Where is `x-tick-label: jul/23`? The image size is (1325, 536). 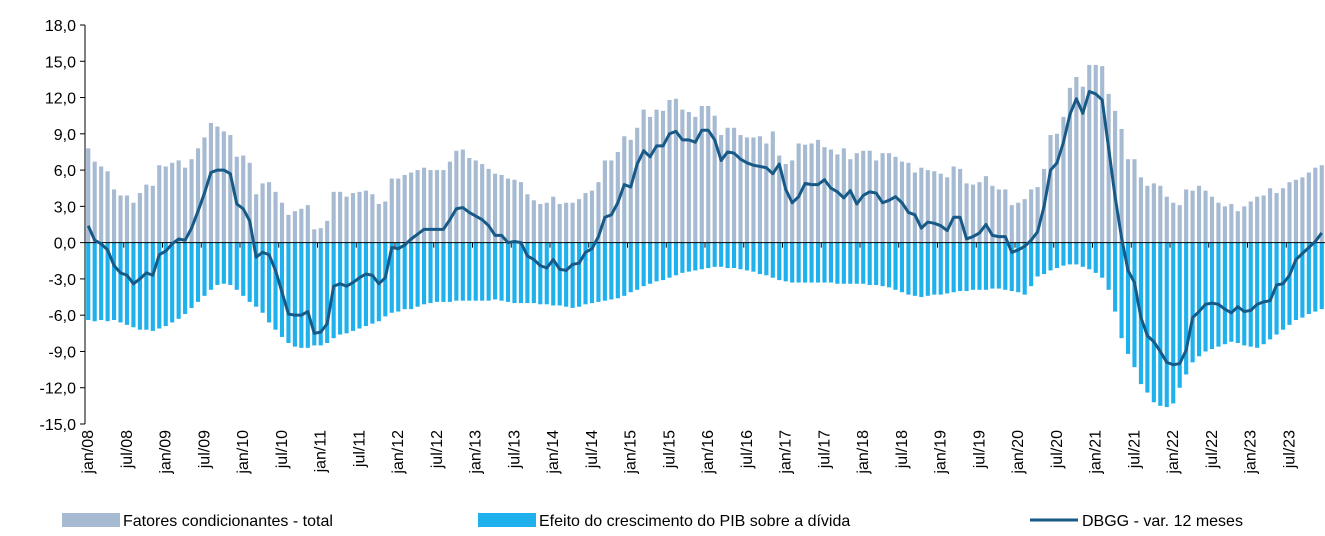
x-tick-label: jul/23 is located at coordinates (1289, 449).